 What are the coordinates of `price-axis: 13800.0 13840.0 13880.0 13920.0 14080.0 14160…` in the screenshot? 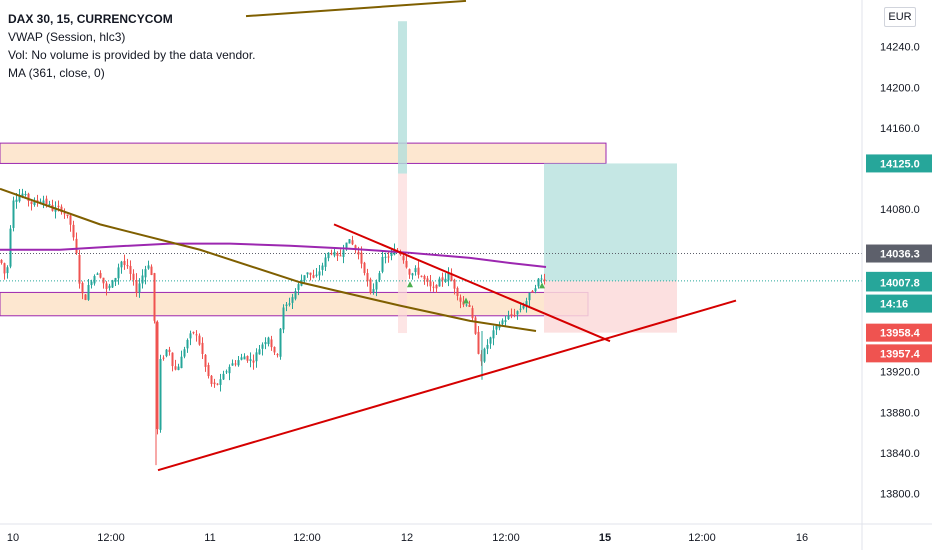 It's located at (896, 275).